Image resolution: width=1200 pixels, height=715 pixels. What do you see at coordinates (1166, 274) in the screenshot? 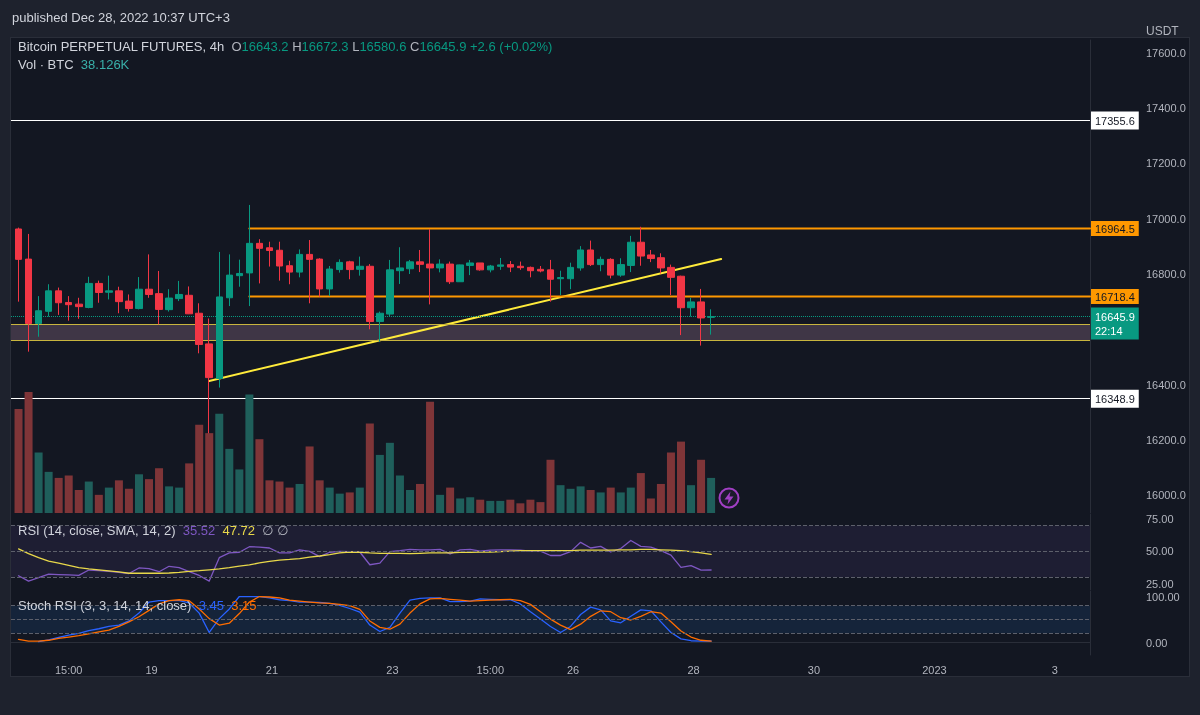
I see `y-tick-label: 16800.0` at bounding box center [1166, 274].